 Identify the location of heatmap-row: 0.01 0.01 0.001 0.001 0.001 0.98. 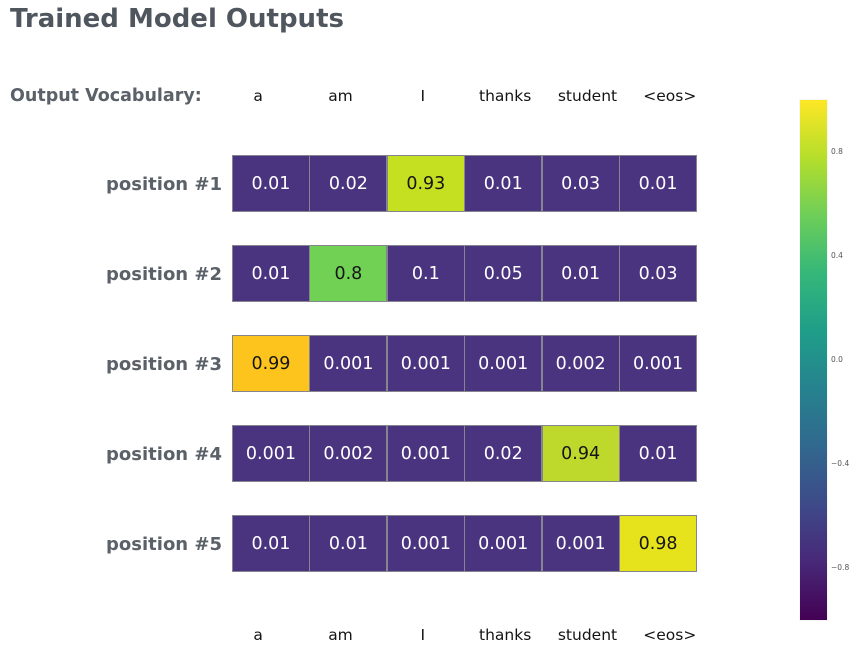
(464, 543).